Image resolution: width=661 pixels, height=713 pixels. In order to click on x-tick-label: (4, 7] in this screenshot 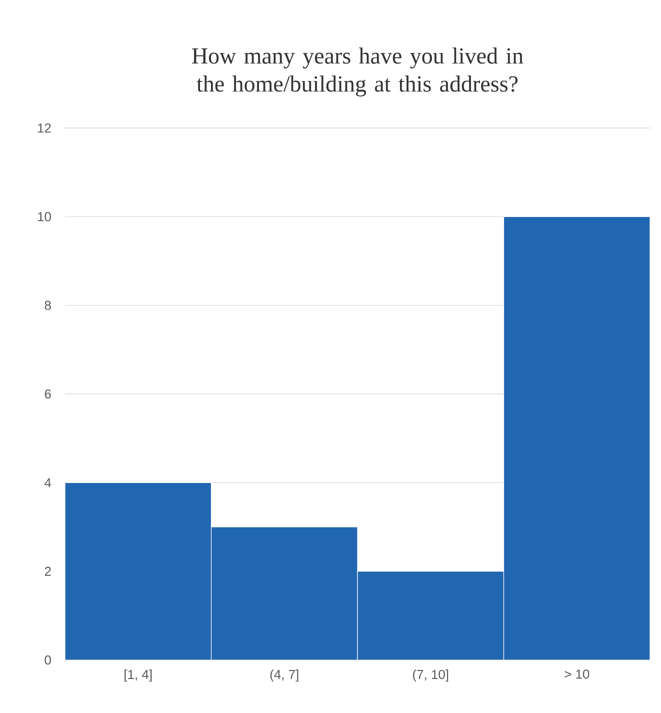, I will do `click(284, 676)`.